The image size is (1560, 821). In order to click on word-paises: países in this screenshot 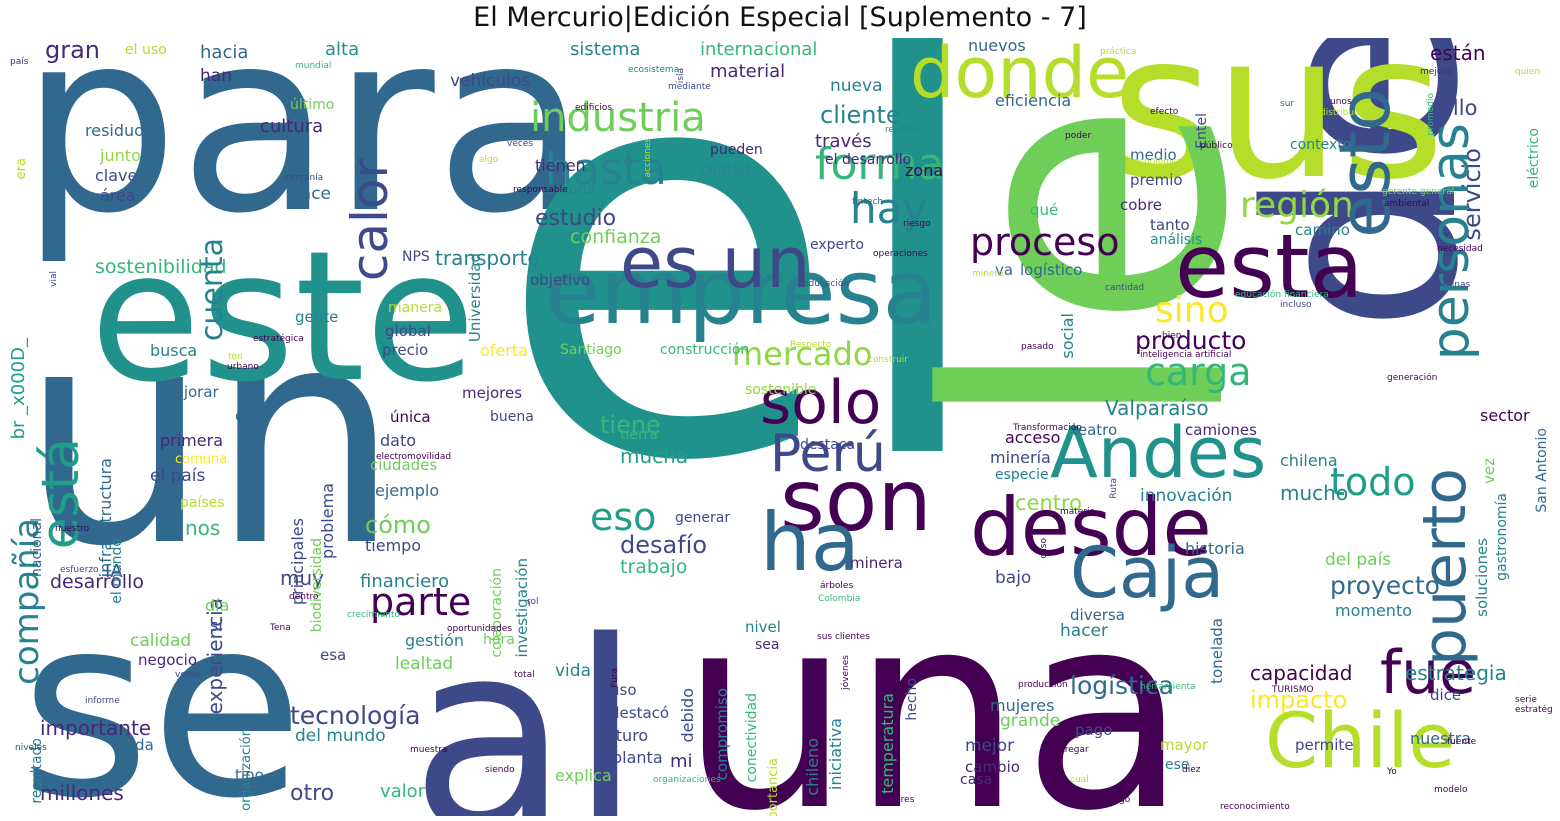, I will do `click(202, 503)`.